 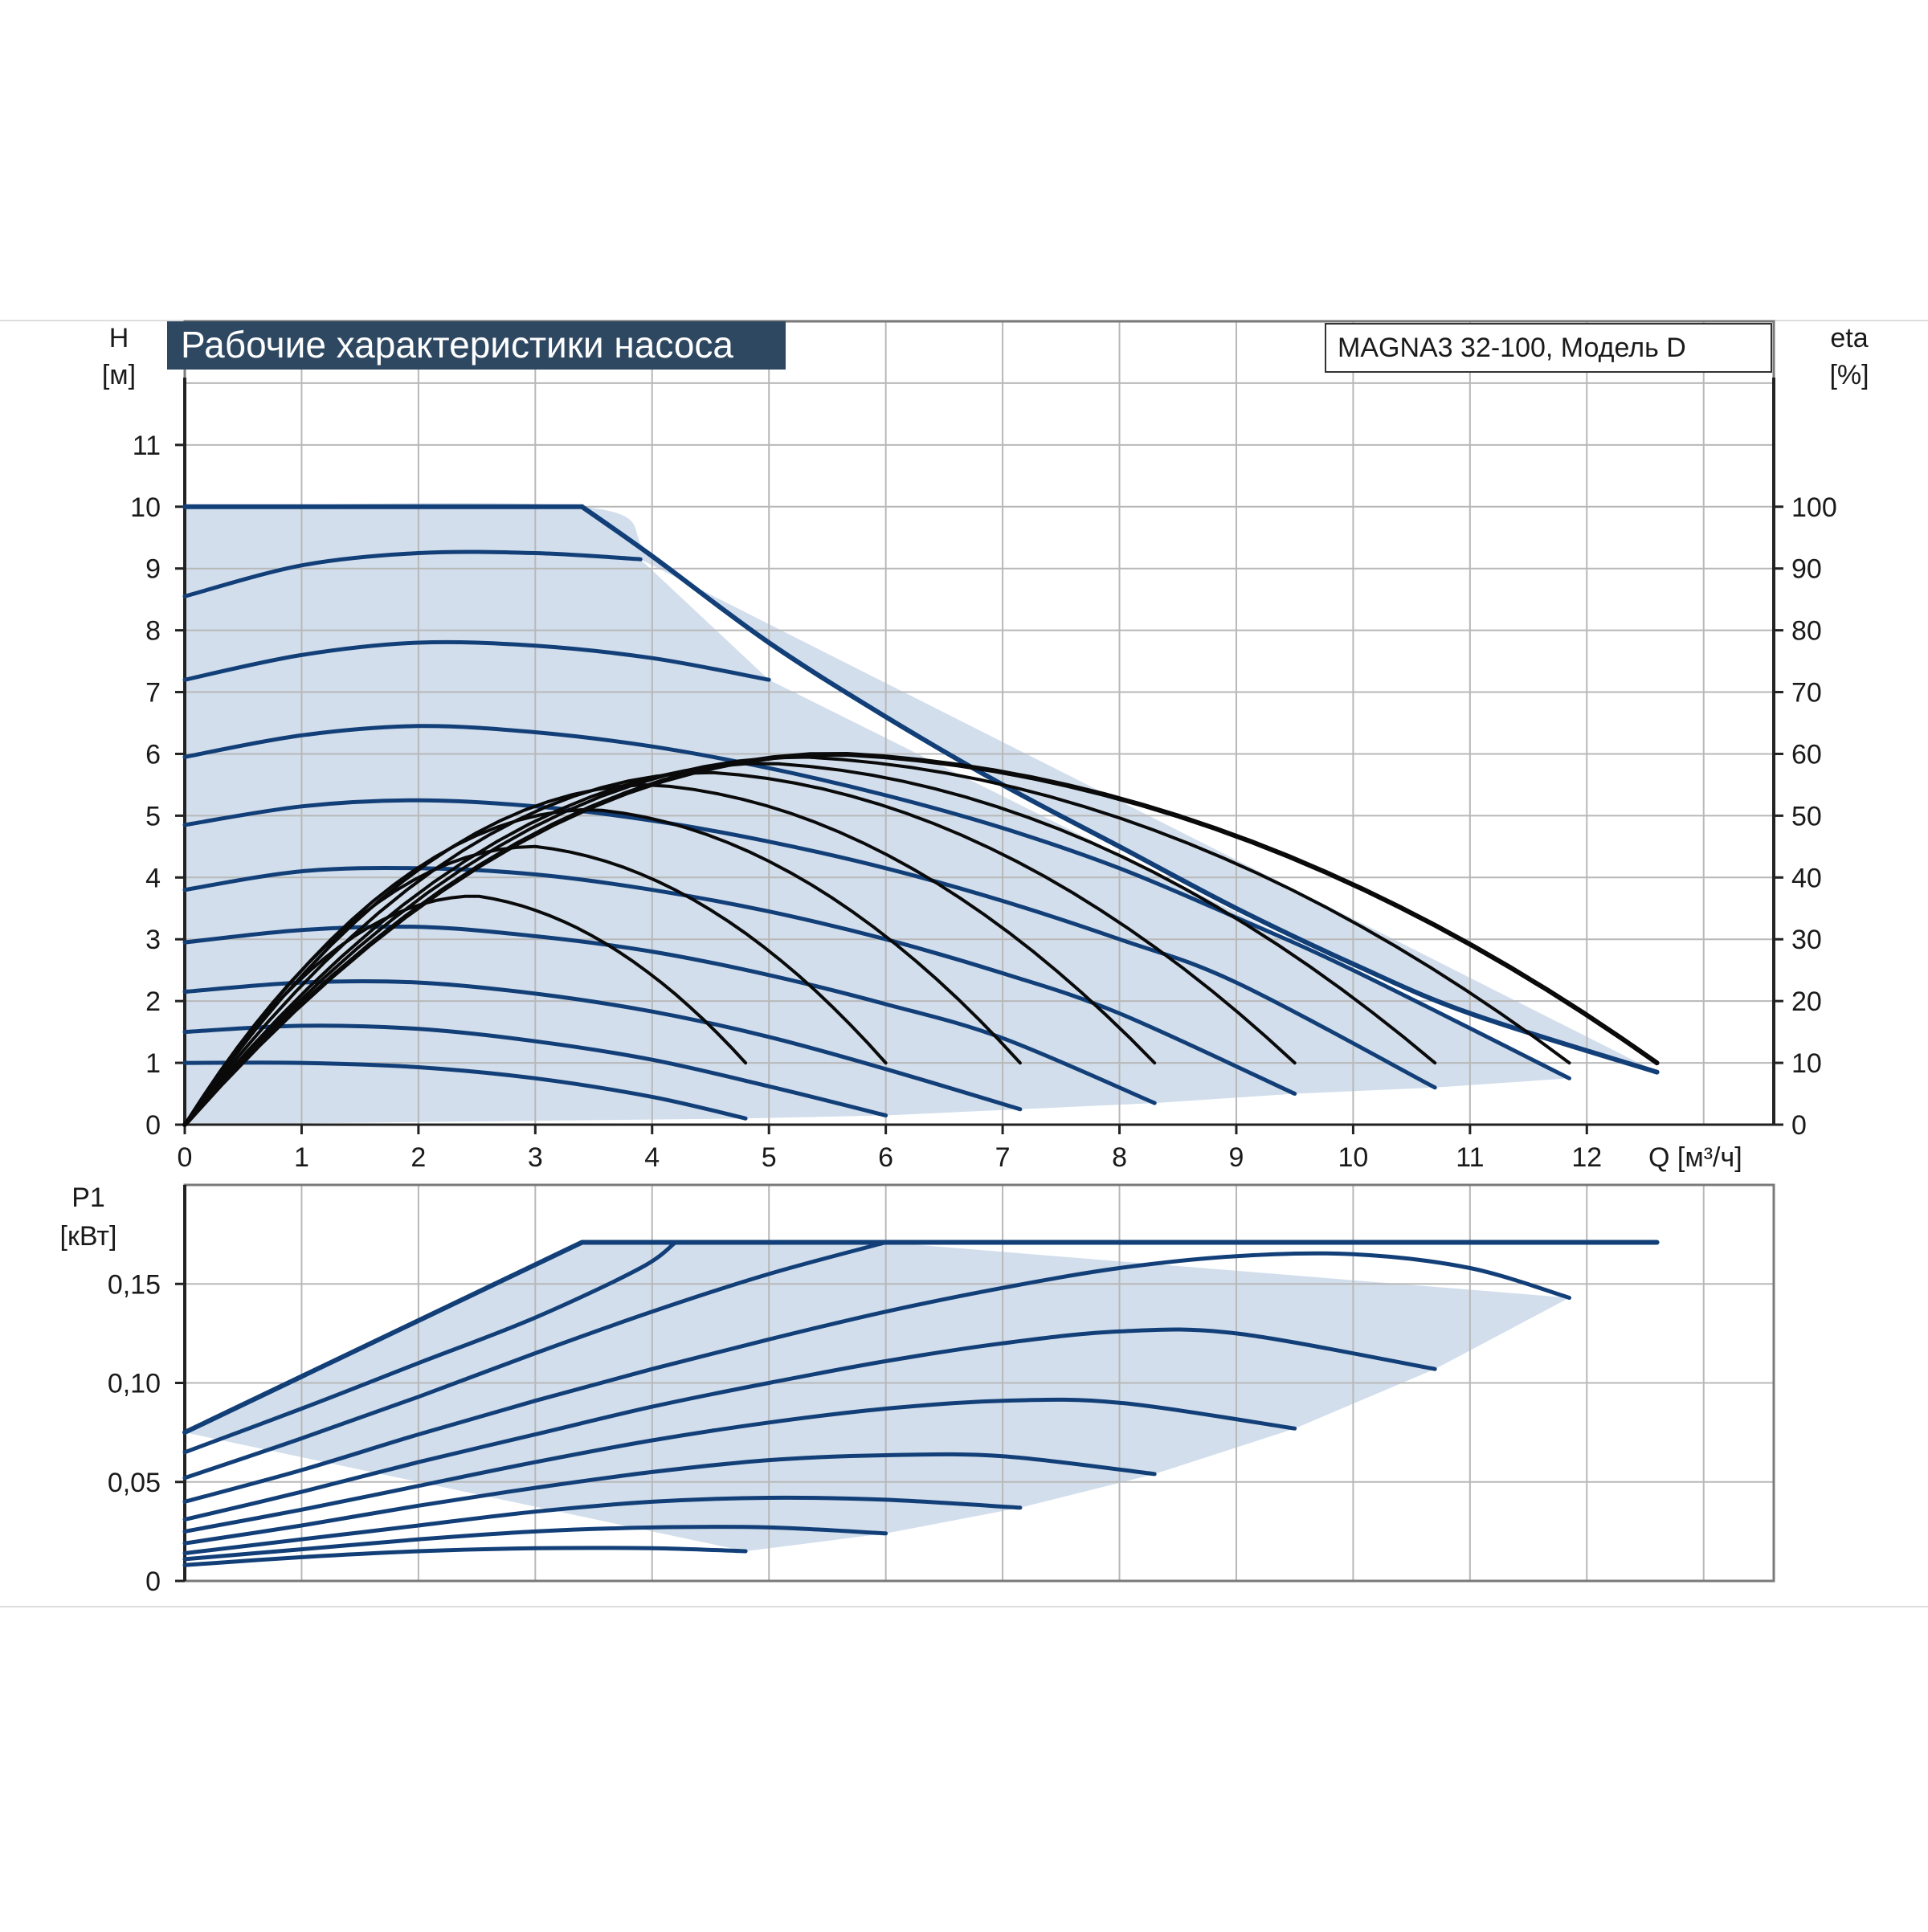 I want to click on eta-y-tick-label: 60, so click(x=1806, y=754).